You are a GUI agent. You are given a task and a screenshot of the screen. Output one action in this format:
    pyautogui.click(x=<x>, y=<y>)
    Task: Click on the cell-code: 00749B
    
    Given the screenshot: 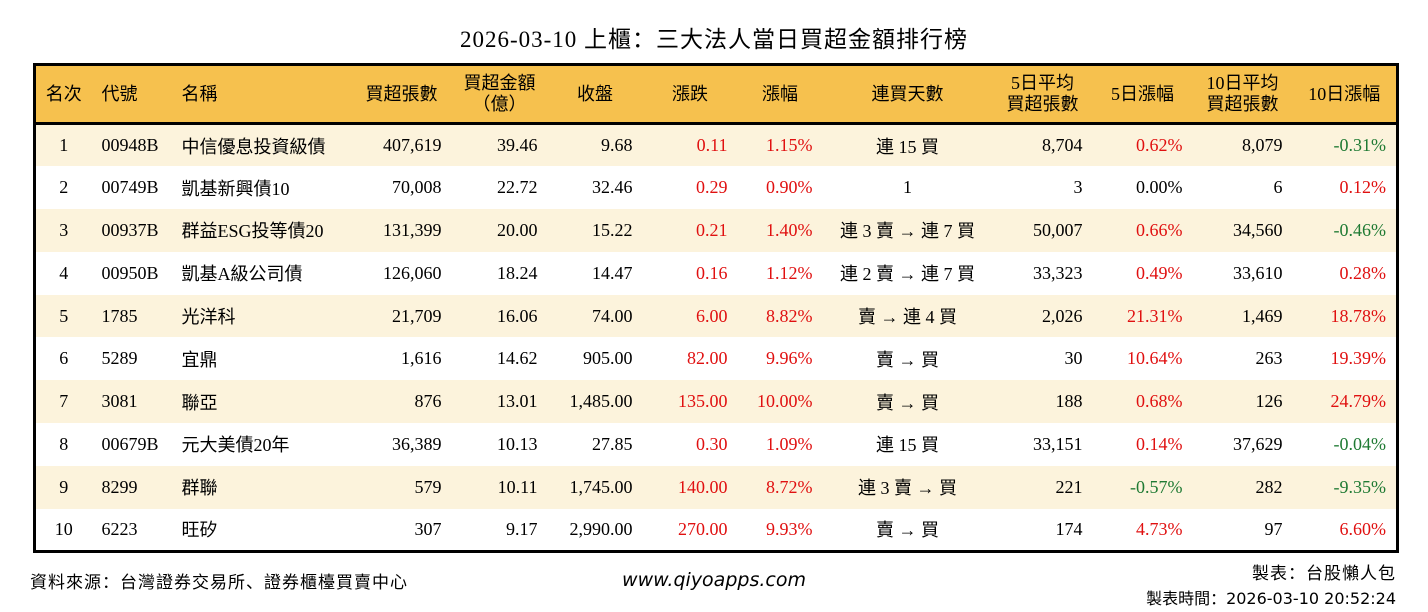 What is the action you would take?
    pyautogui.click(x=127, y=188)
    